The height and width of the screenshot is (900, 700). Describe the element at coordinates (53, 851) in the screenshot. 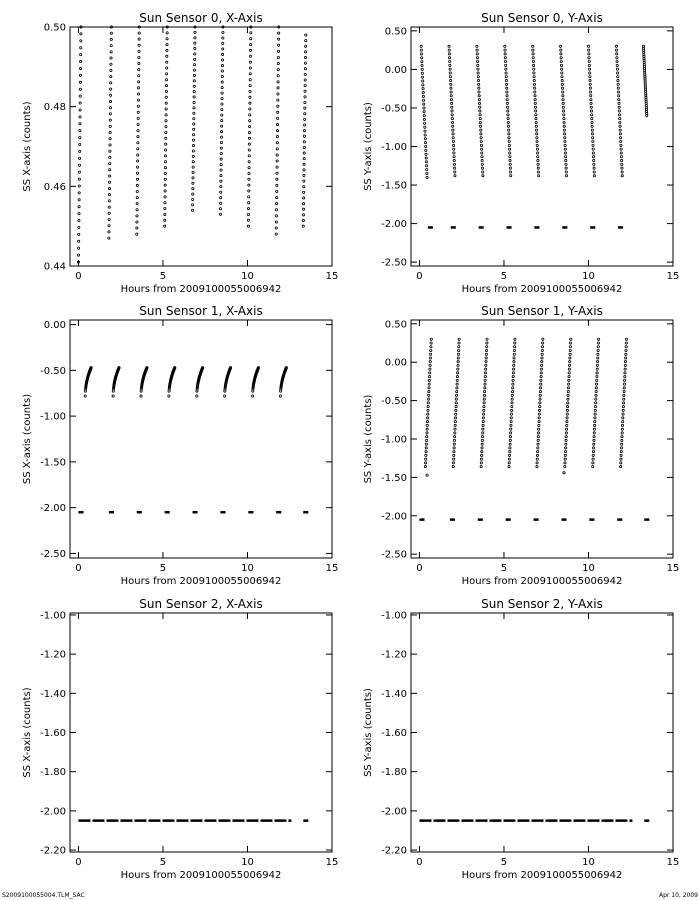

I see `panel-4-ytick-label-0: -2.20` at that location.